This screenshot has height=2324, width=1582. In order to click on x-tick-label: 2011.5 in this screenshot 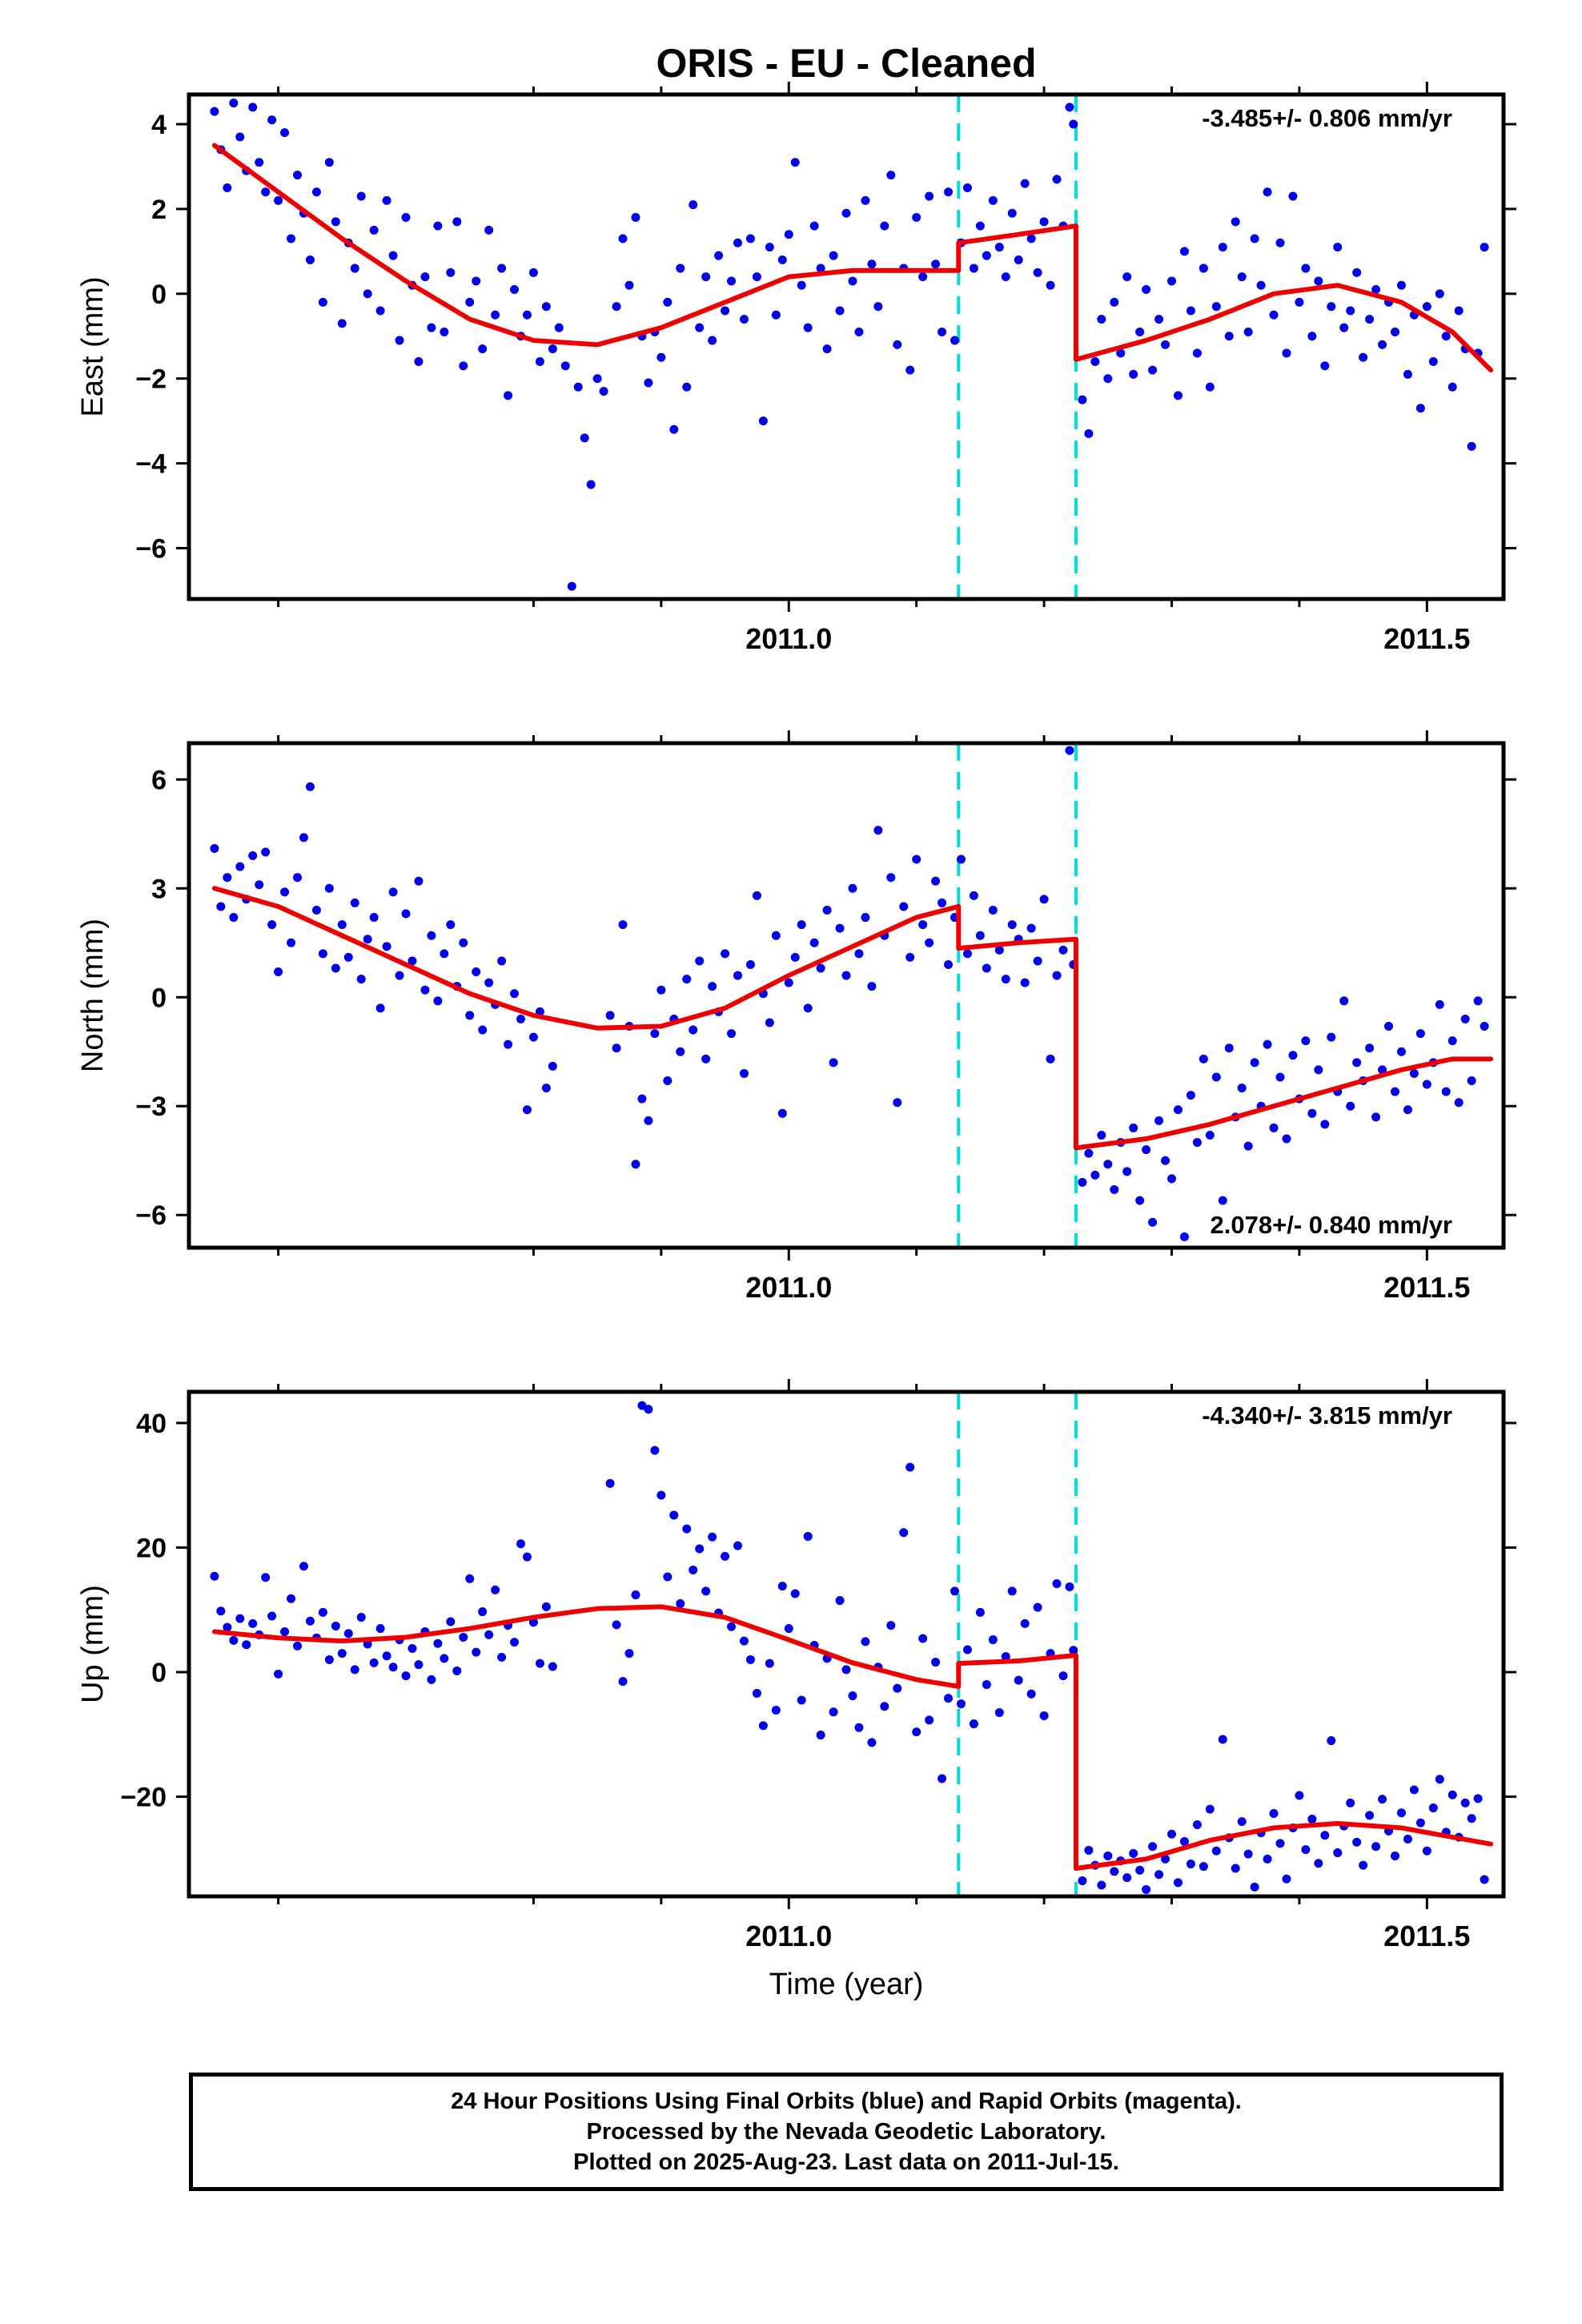, I will do `click(1426, 1287)`.